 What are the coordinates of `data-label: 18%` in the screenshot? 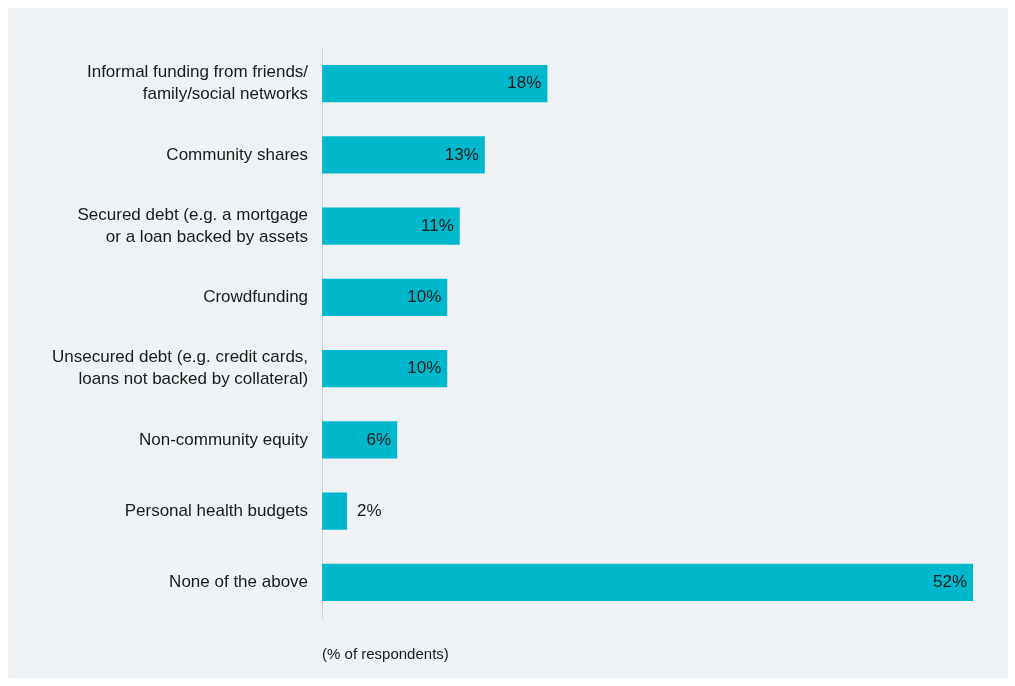 It's located at (524, 83).